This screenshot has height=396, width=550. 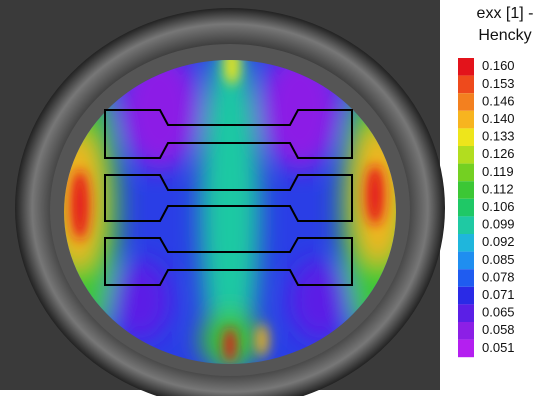 What do you see at coordinates (498, 136) in the screenshot?
I see `legend-label: 0.133` at bounding box center [498, 136].